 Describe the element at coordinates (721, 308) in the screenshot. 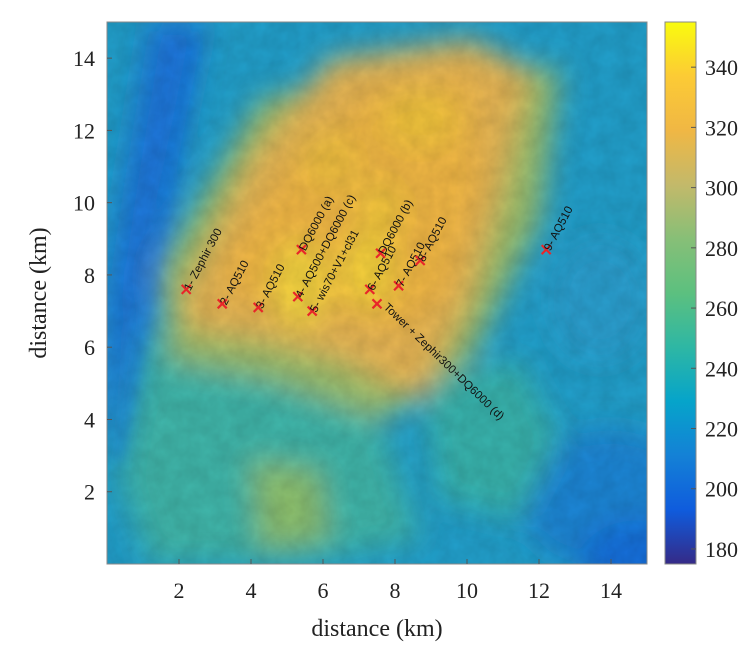

I see `colorbar-tick-label: 260` at that location.